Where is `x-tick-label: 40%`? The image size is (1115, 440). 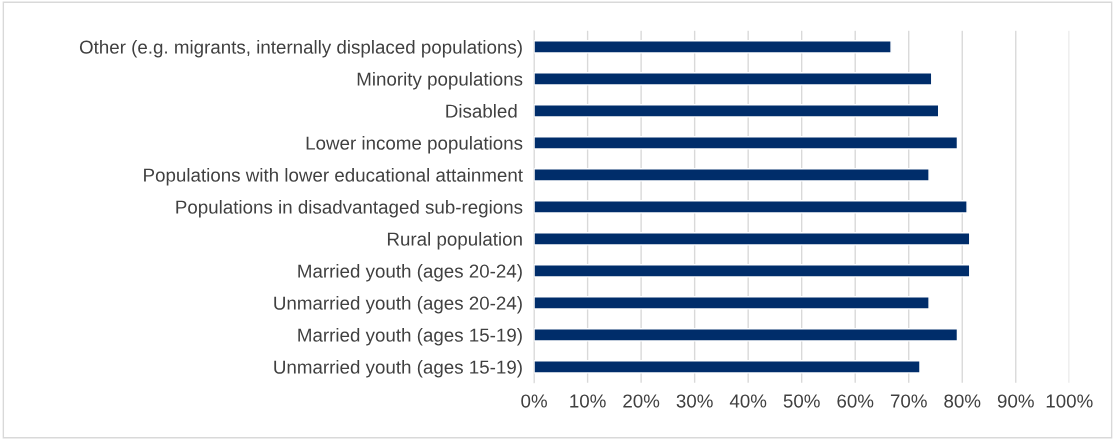
x-tick-label: 40% is located at coordinates (748, 401).